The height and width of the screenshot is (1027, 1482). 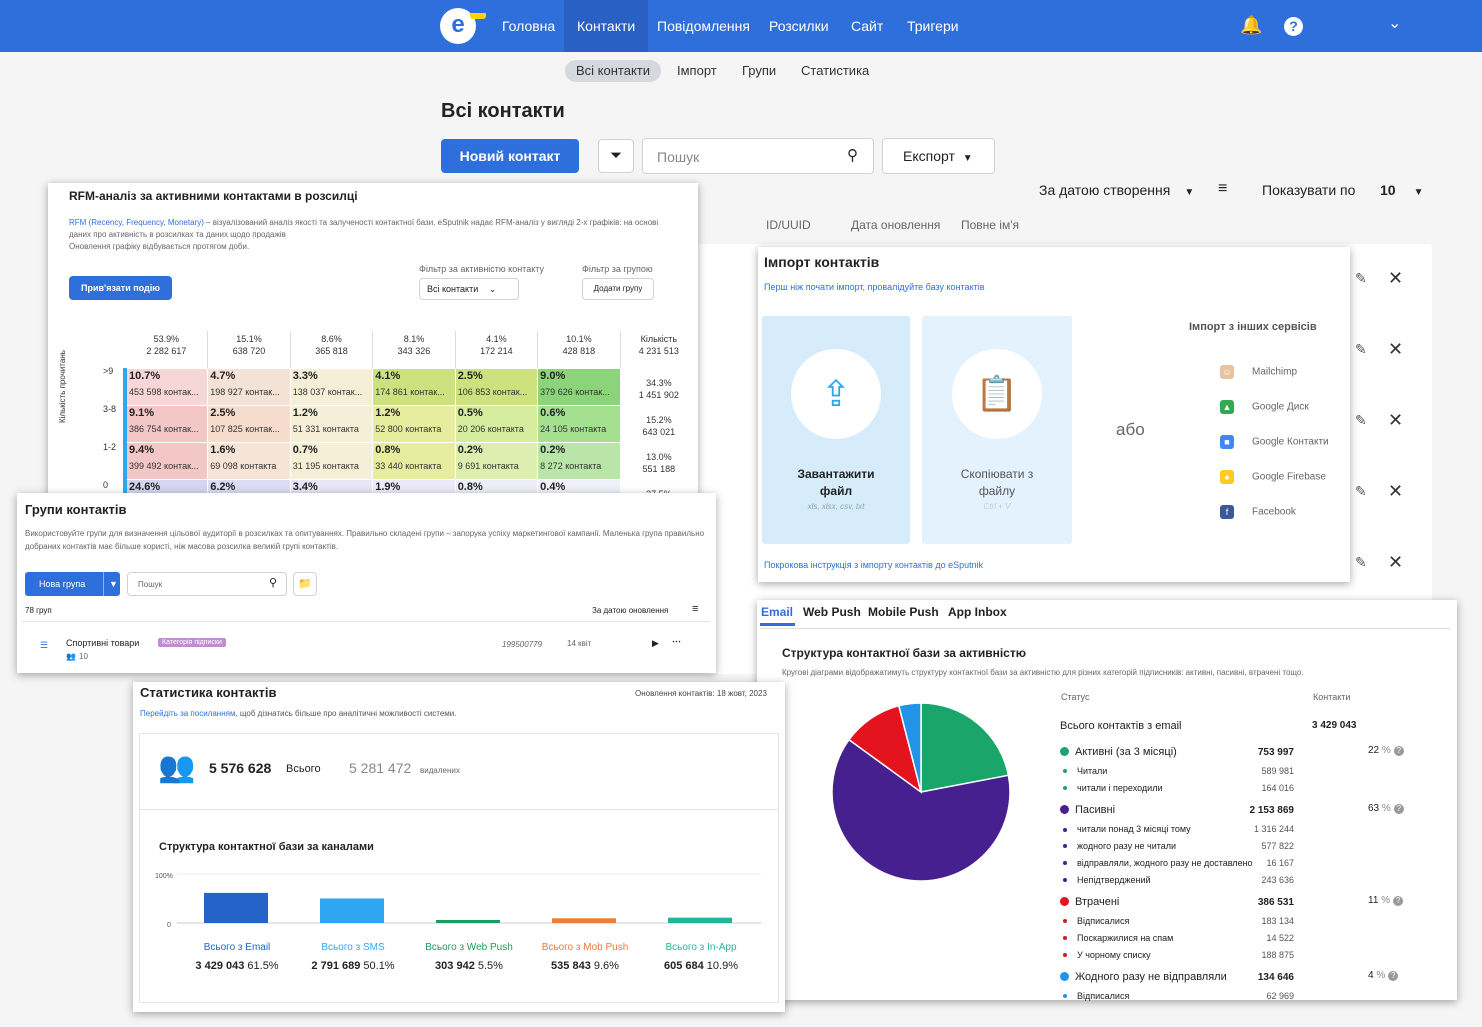 I want to click on sort-select: За датою створення ▼, so click(x=1116, y=190).